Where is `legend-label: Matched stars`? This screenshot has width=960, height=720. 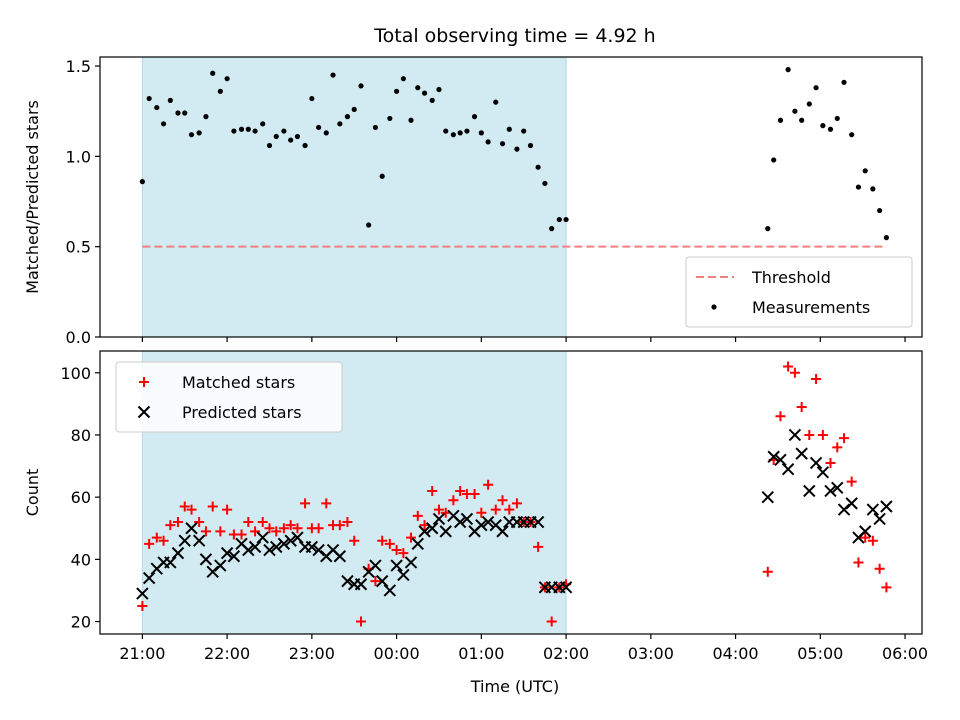 legend-label: Matched stars is located at coordinates (238, 382).